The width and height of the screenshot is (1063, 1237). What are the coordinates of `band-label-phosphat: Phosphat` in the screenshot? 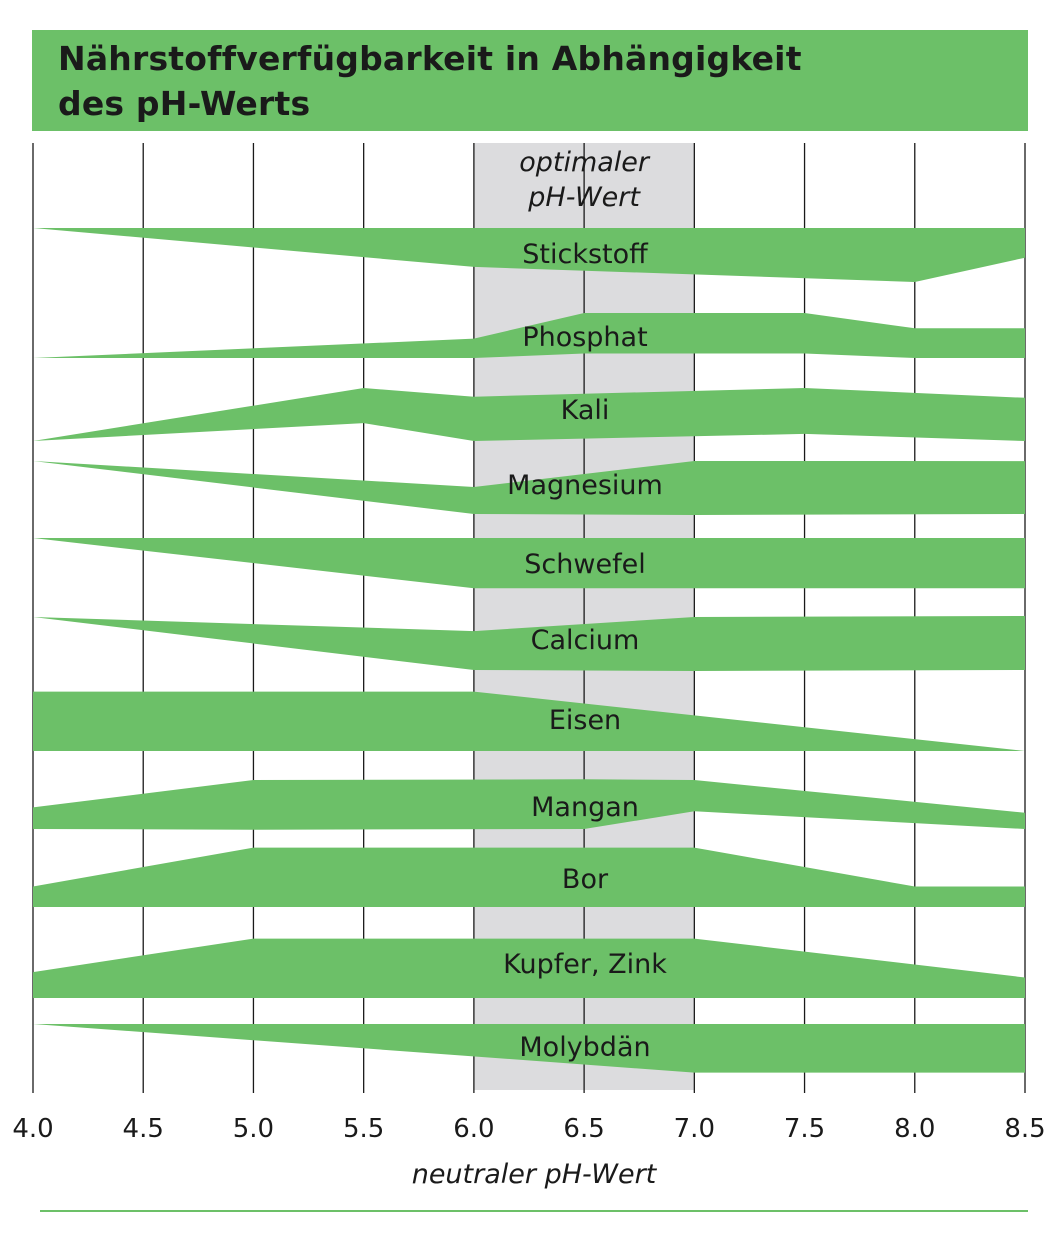 It's located at (584, 337).